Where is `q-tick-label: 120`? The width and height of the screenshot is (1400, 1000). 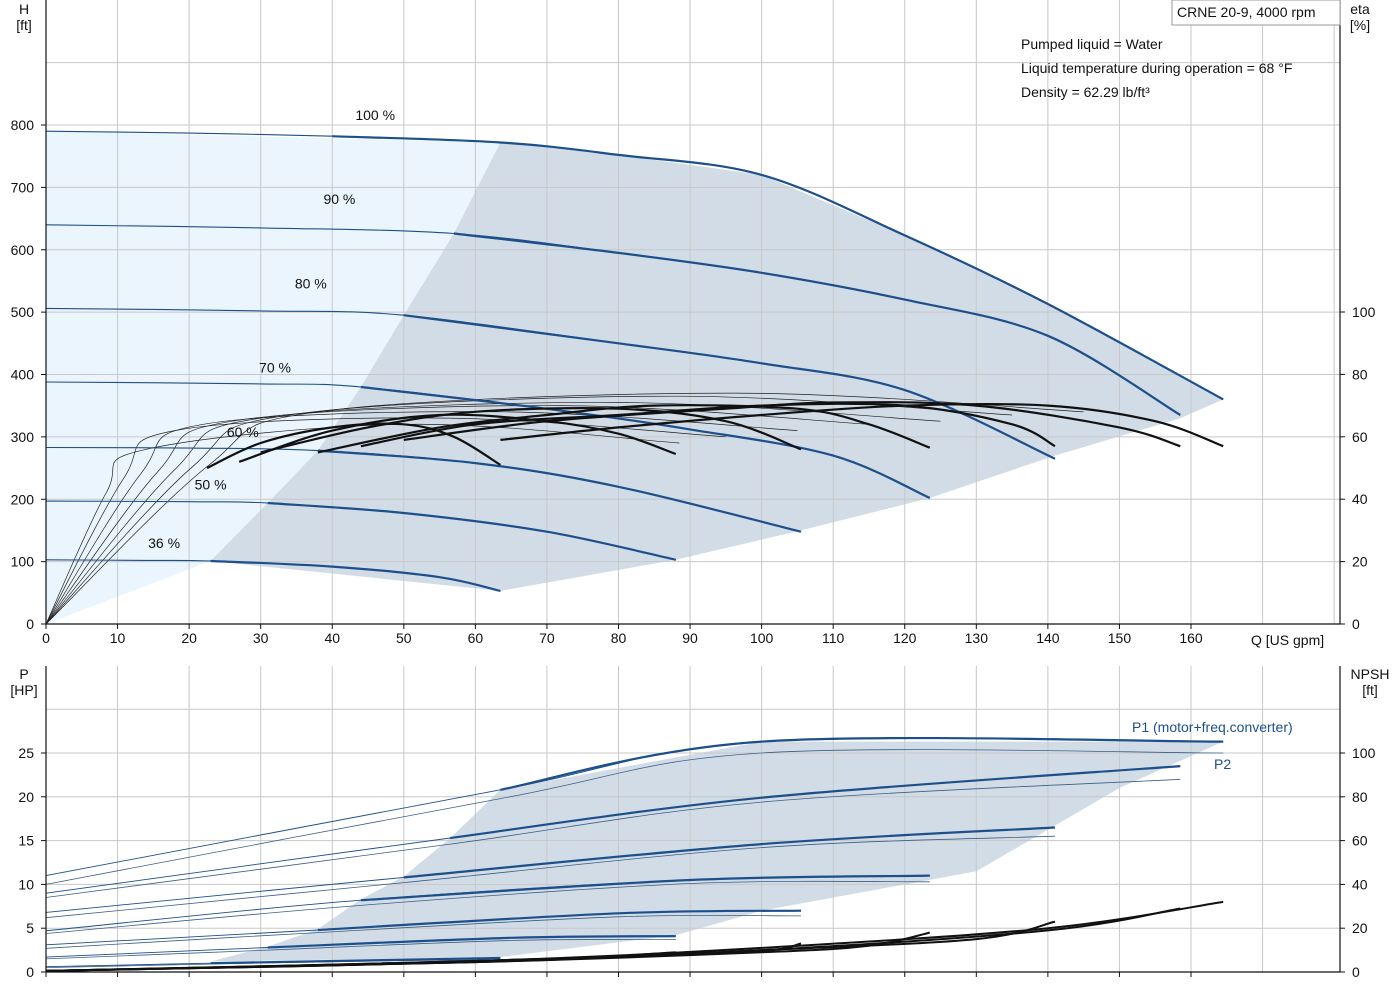
q-tick-label: 120 is located at coordinates (905, 638).